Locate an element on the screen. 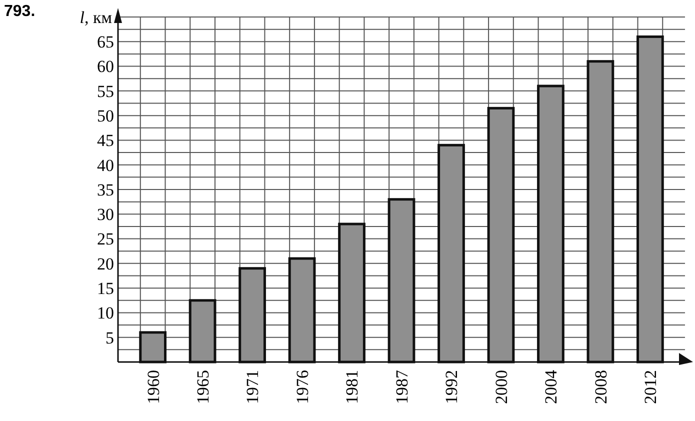 The width and height of the screenshot is (695, 421). chart-title: 793. is located at coordinates (20, 11).